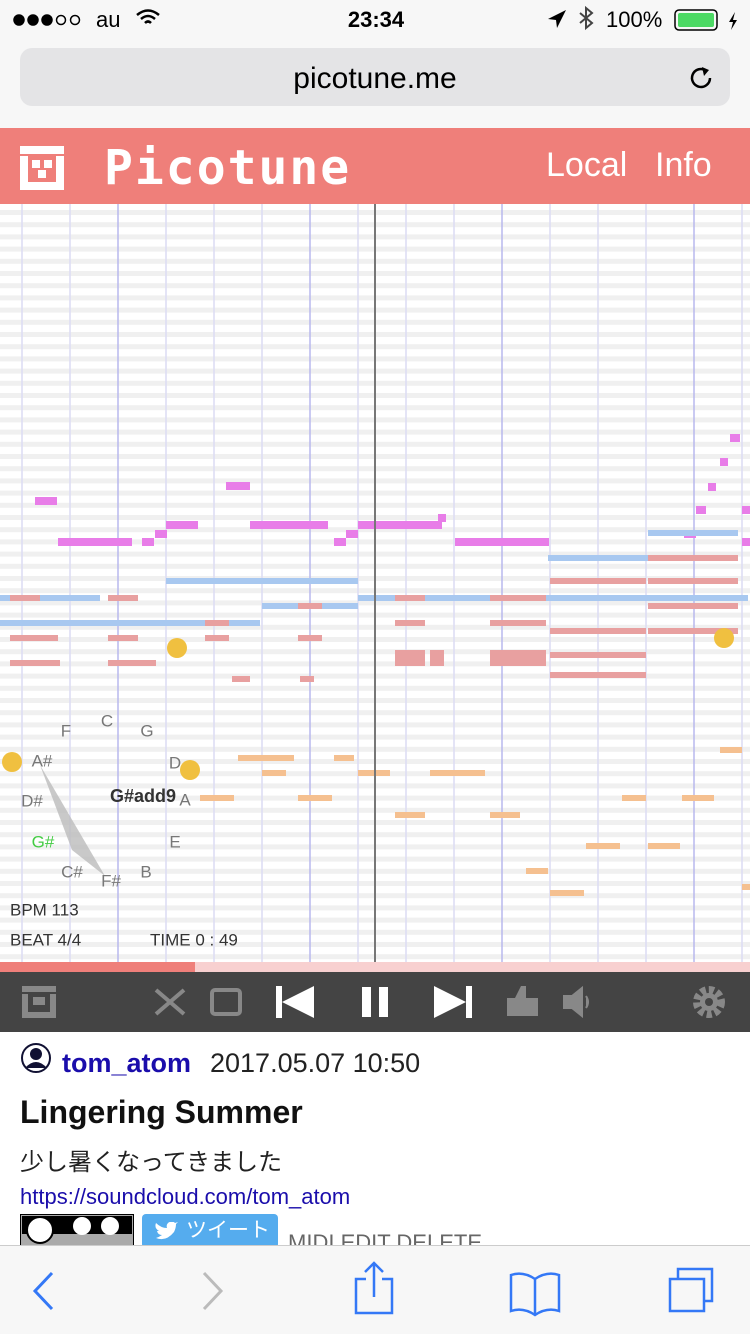 The width and height of the screenshot is (750, 1334). What do you see at coordinates (586, 18) in the screenshot?
I see `bluetooth-icon` at bounding box center [586, 18].